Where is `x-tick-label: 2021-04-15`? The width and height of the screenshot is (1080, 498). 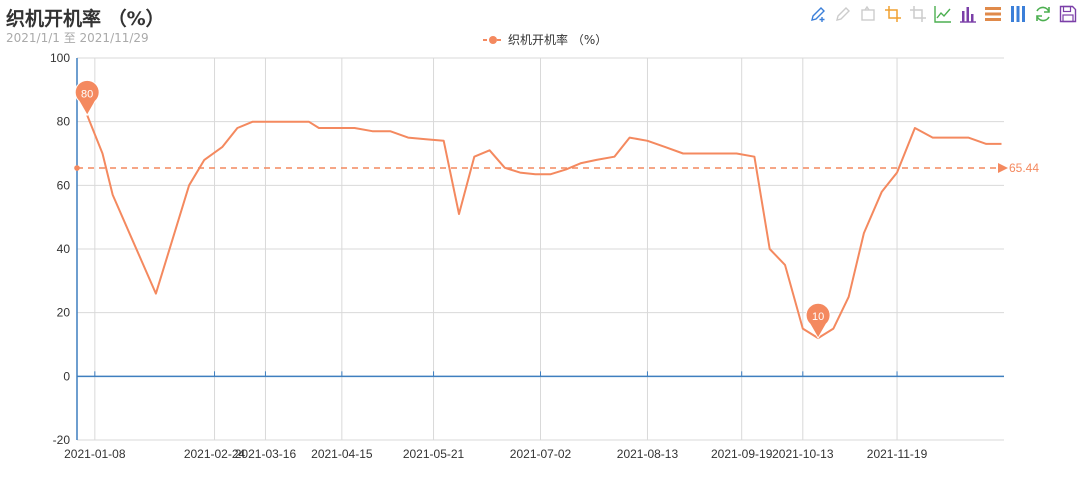 x-tick-label: 2021-04-15 is located at coordinates (342, 454).